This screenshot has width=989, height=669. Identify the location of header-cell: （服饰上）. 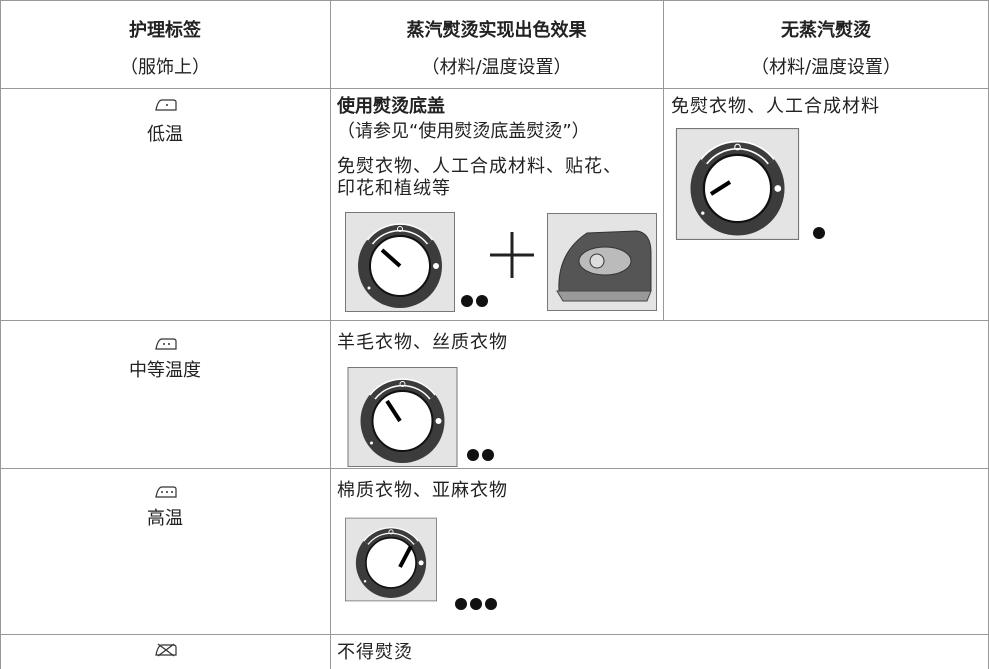
(165, 67).